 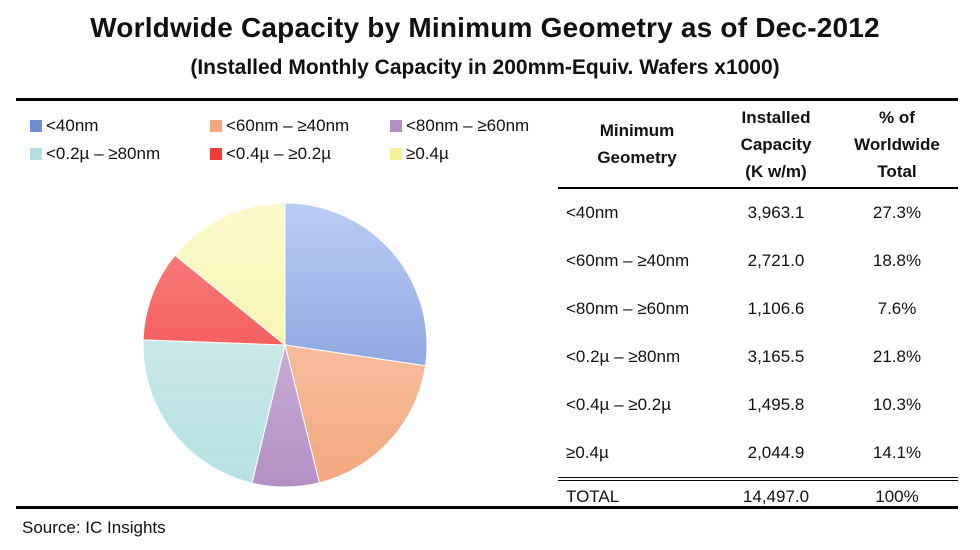 What do you see at coordinates (427, 153) in the screenshot?
I see `legend-label: ≥0.4µ` at bounding box center [427, 153].